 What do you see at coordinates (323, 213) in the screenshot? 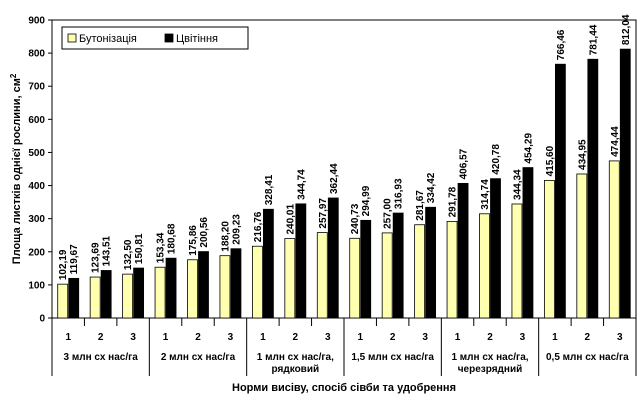
I see `data-label: 257,97` at bounding box center [323, 213].